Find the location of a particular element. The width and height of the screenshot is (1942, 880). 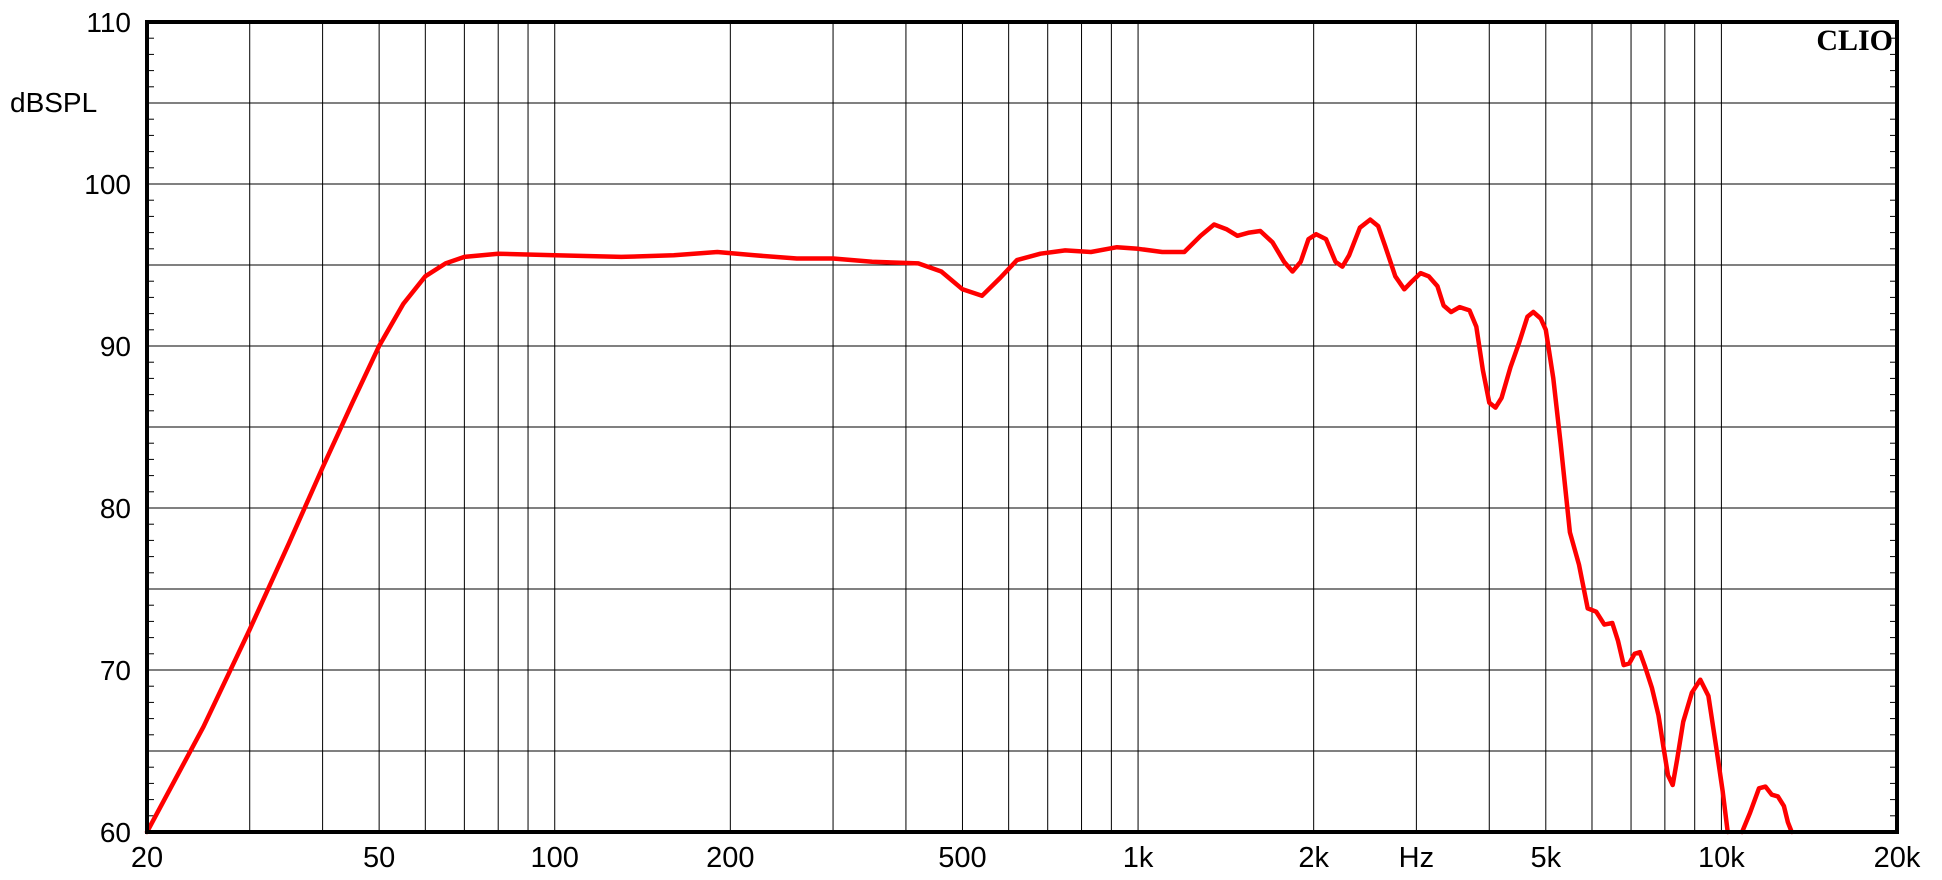

x-tick-label: 2k is located at coordinates (1313, 858).